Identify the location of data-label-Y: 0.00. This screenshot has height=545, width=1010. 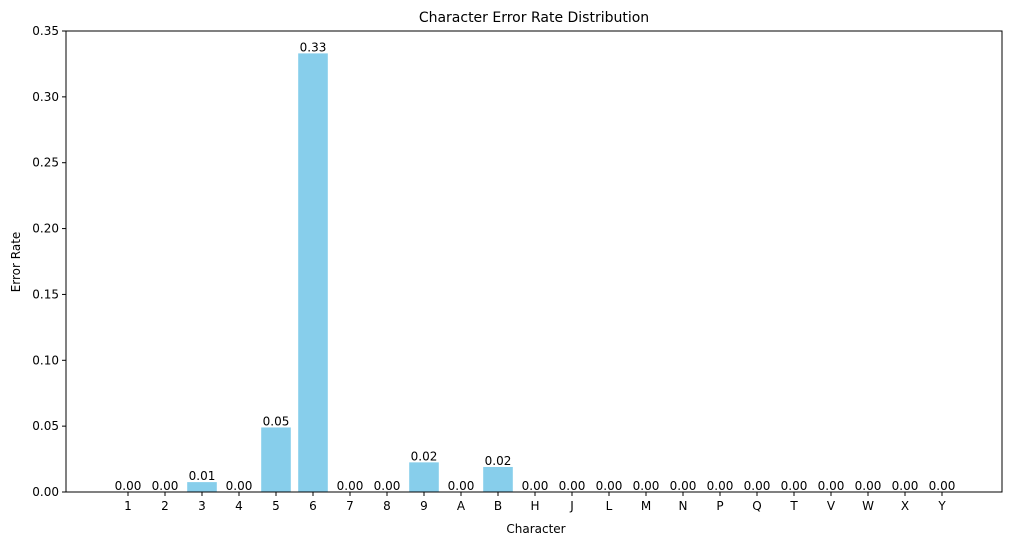
(942, 486).